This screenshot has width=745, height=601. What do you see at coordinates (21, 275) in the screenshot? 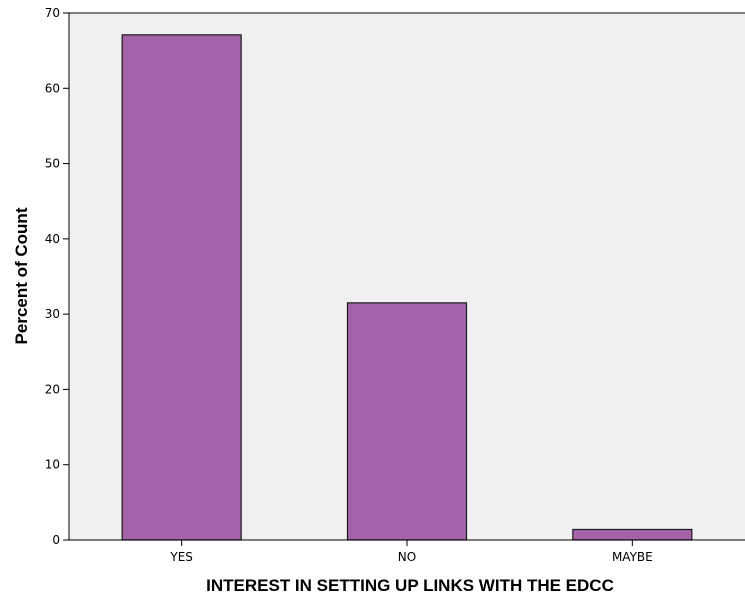
I see `y-axis-title: Percent of Count` at bounding box center [21, 275].